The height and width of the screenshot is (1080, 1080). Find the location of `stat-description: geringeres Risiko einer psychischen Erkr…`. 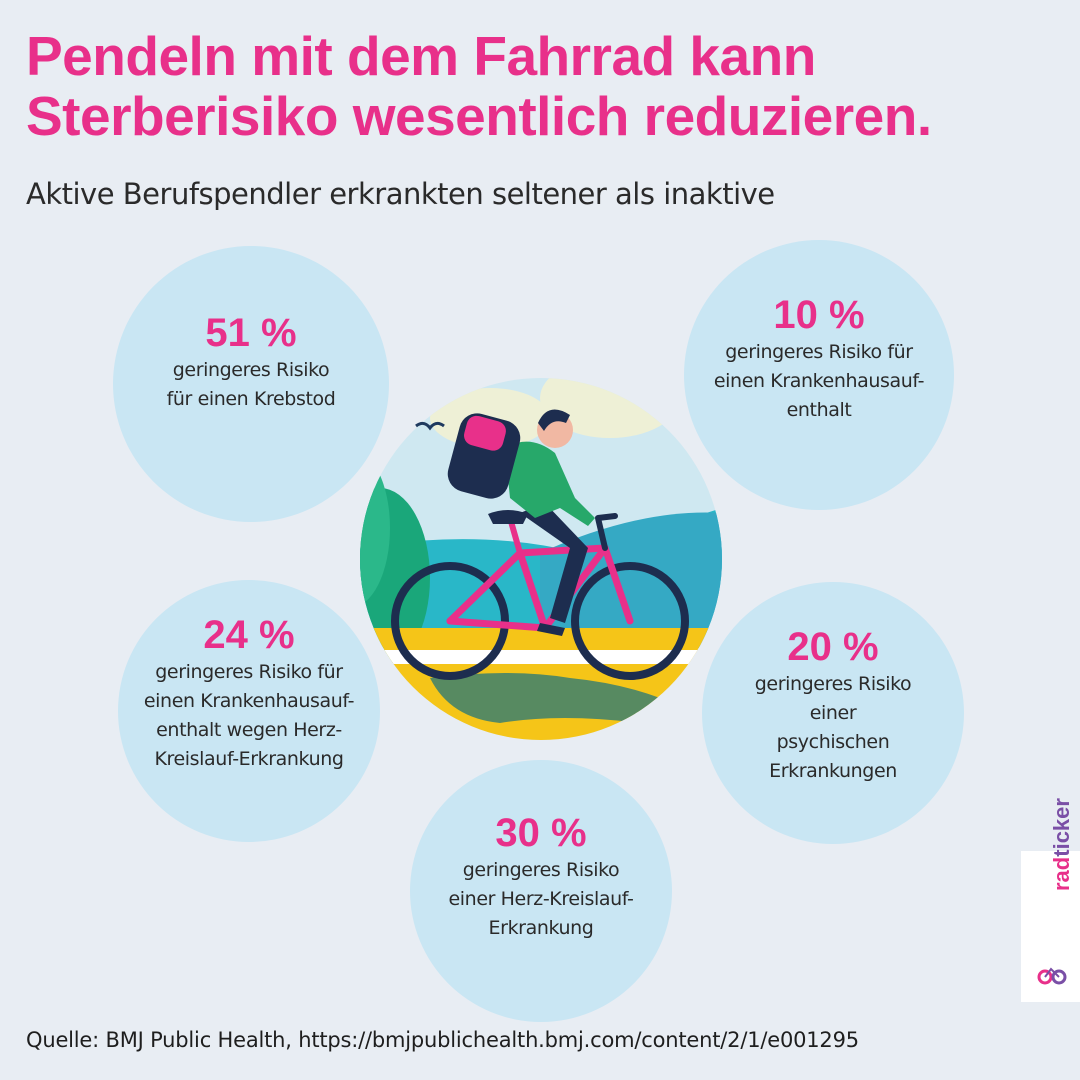

stat-description: geringeres Risiko einer psychischen Erkr… is located at coordinates (833, 727).